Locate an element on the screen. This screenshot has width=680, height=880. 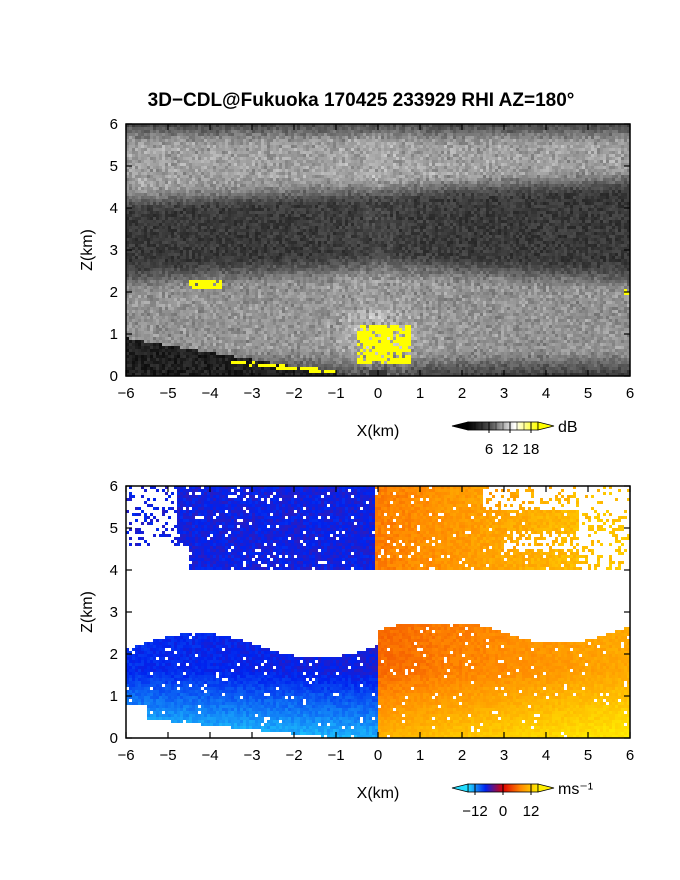
colorbar-tick-label: 6 is located at coordinates (489, 449).